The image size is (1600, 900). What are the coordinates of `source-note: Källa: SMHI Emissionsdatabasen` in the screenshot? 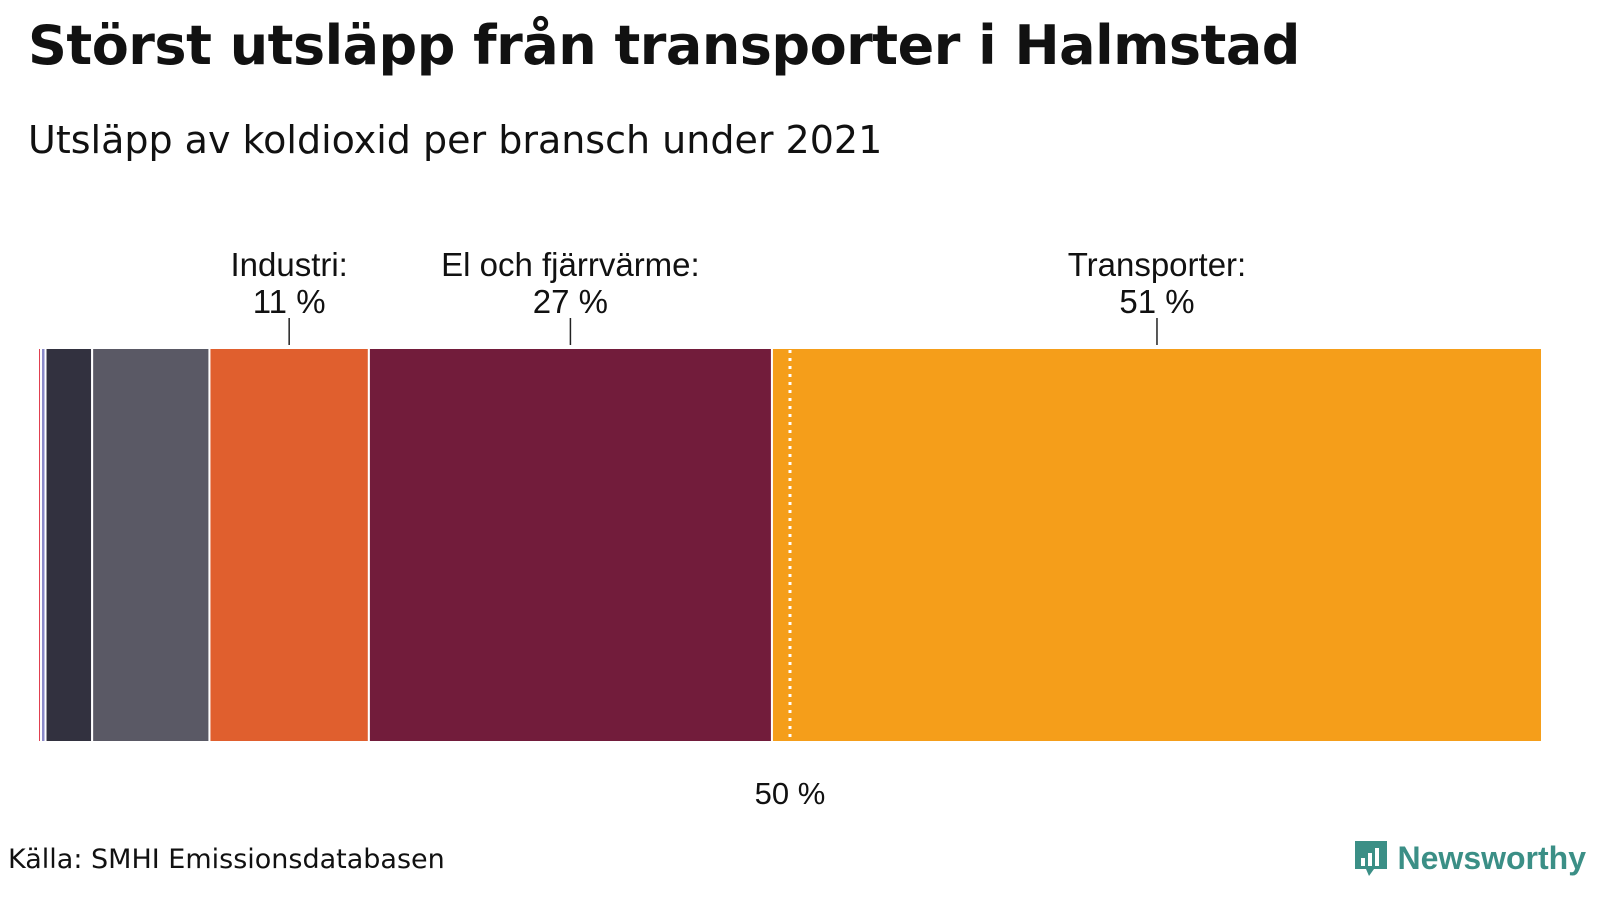 It's located at (226, 859).